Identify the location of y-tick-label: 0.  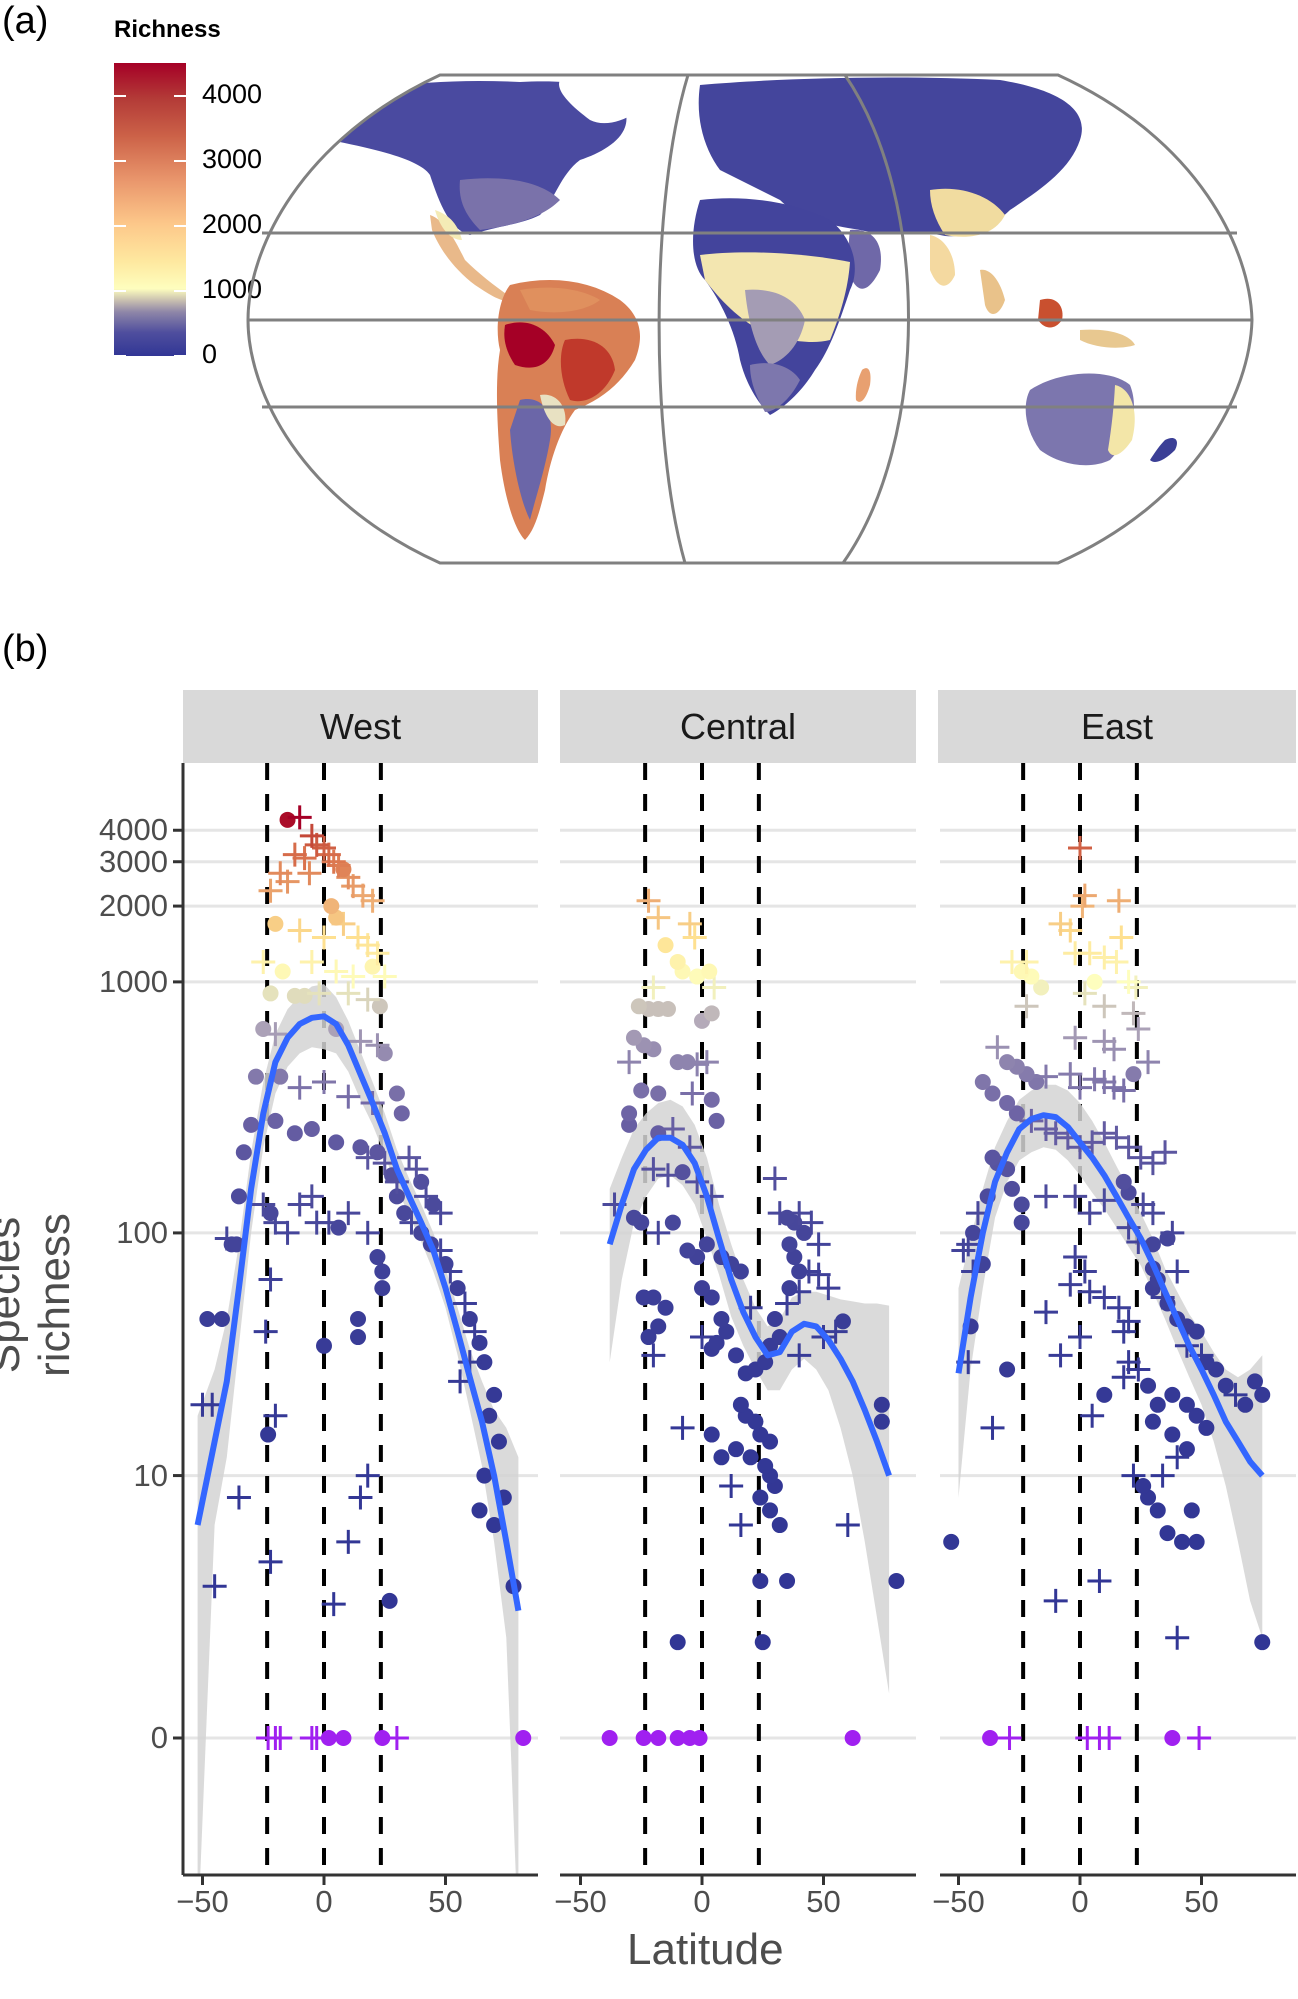
(159, 1737).